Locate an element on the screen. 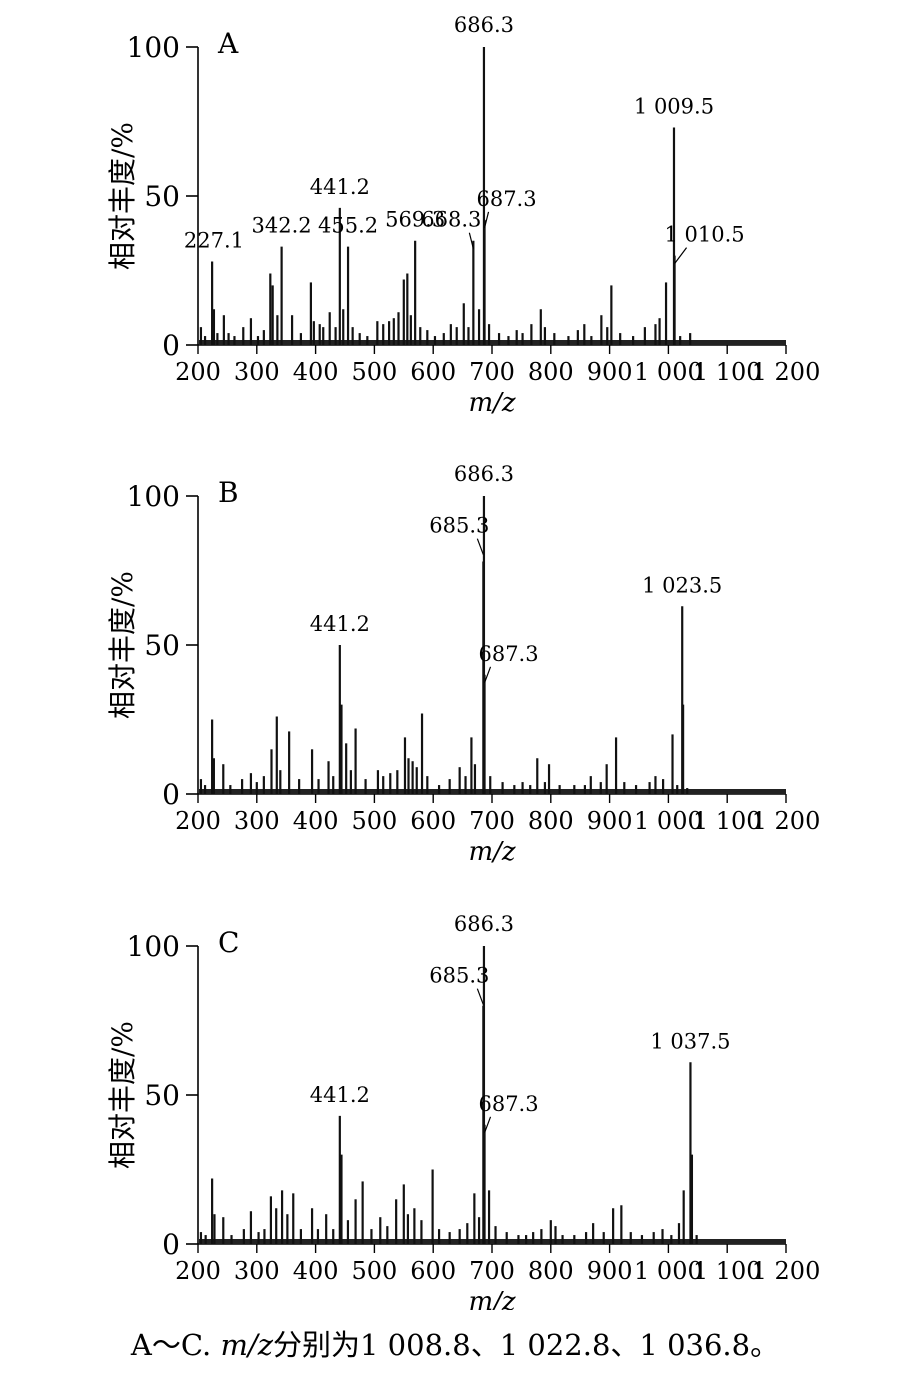 The width and height of the screenshot is (910, 1384). peak-label: 1 010.5 is located at coordinates (704, 235).